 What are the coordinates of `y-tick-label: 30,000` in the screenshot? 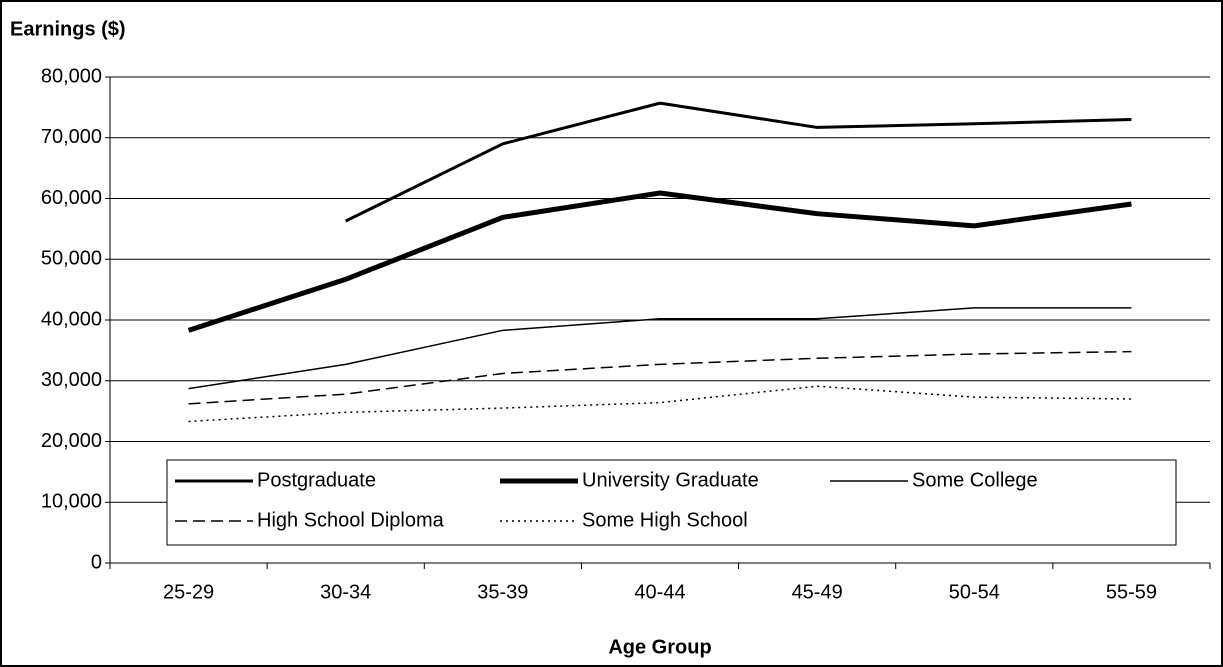 It's located at (71, 380).